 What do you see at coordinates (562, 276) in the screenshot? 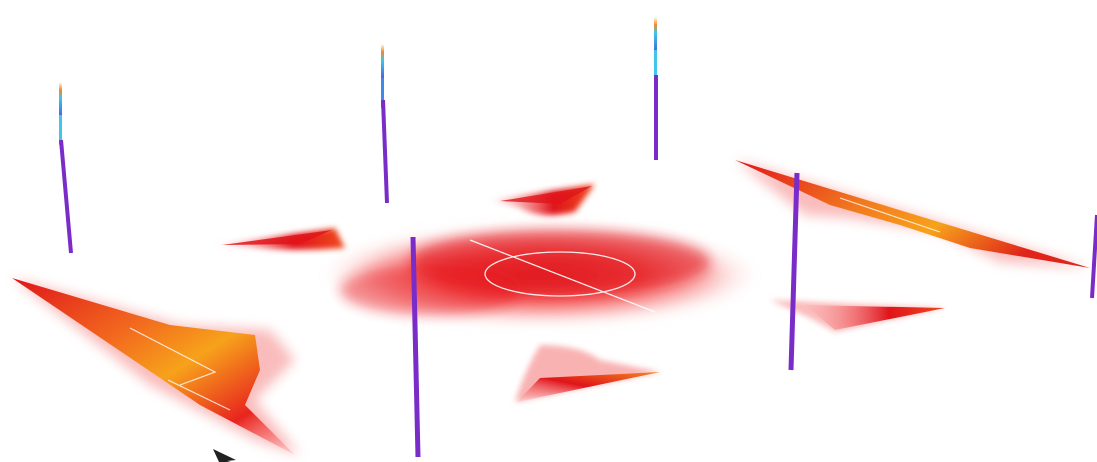
I see `pitch-markings-center` at bounding box center [562, 276].